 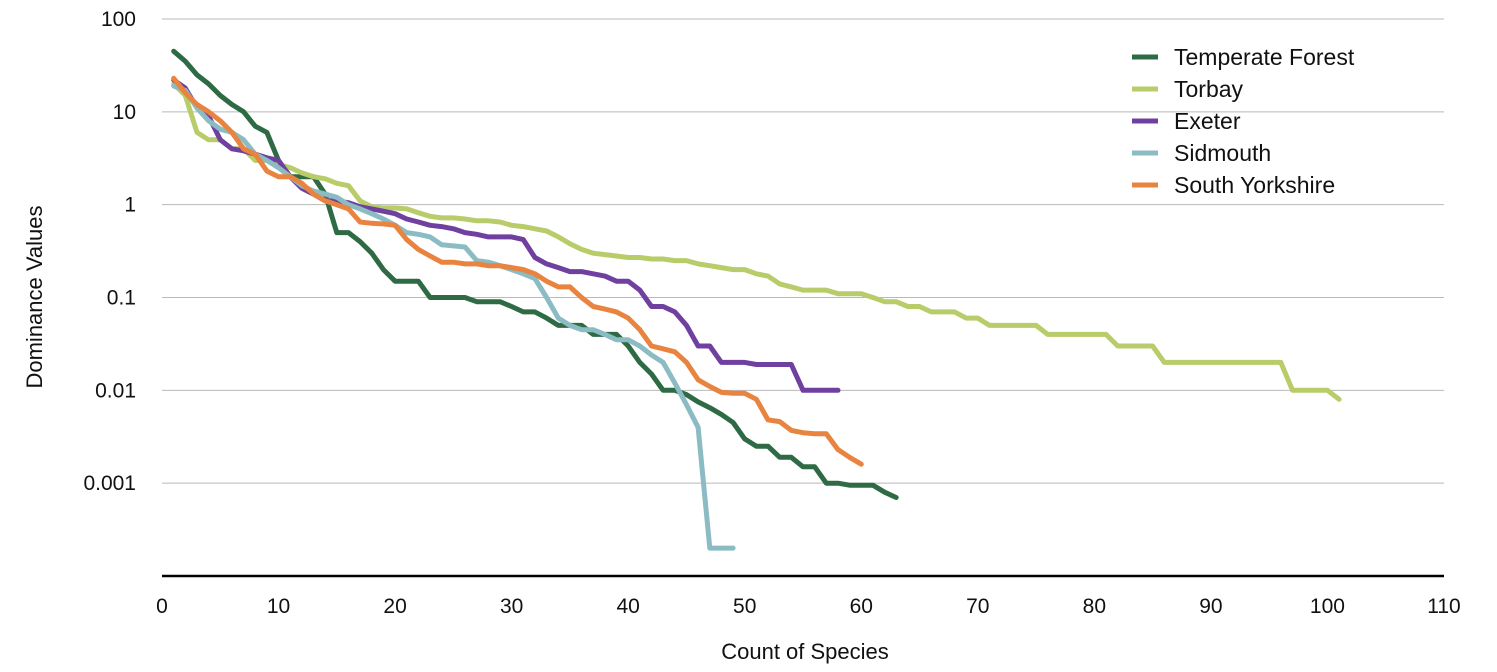 What do you see at coordinates (124, 112) in the screenshot?
I see `y-tick-label: 10` at bounding box center [124, 112].